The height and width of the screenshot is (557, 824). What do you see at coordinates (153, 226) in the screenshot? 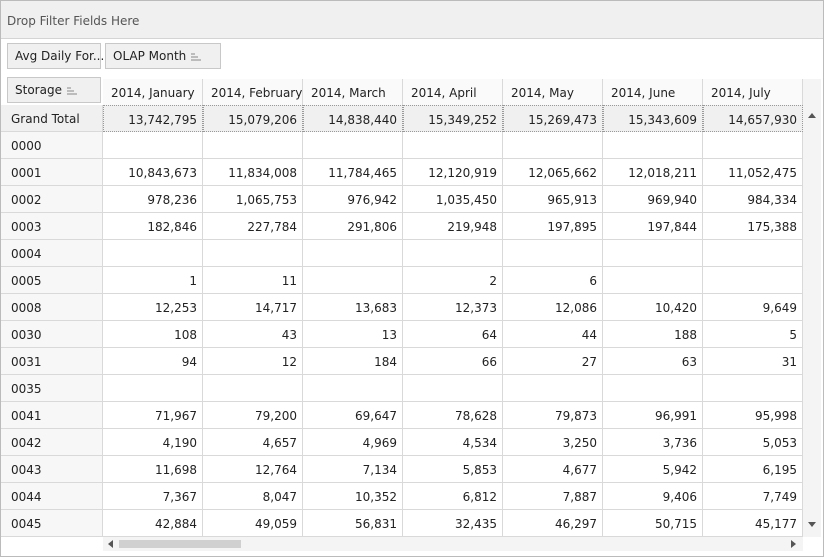
I see `data-cell: 182,846` at bounding box center [153, 226].